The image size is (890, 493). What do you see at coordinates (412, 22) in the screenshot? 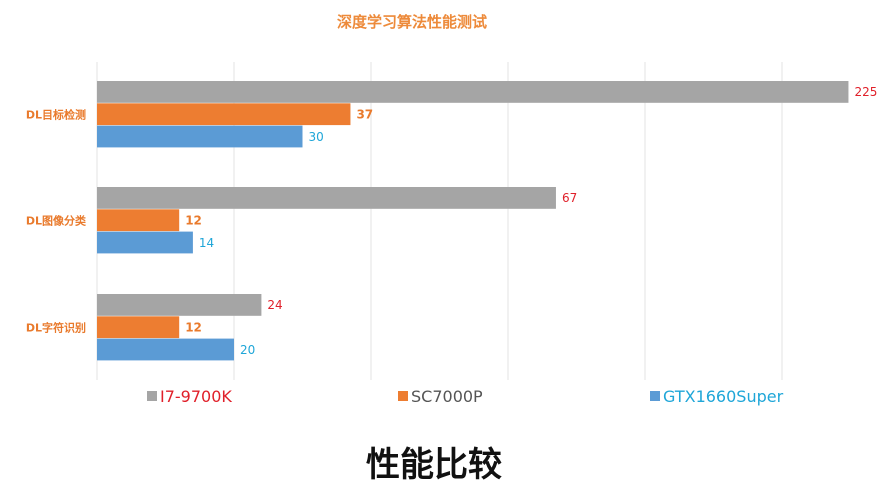
I see `chart-title: 深度学习算法性能测试` at bounding box center [412, 22].